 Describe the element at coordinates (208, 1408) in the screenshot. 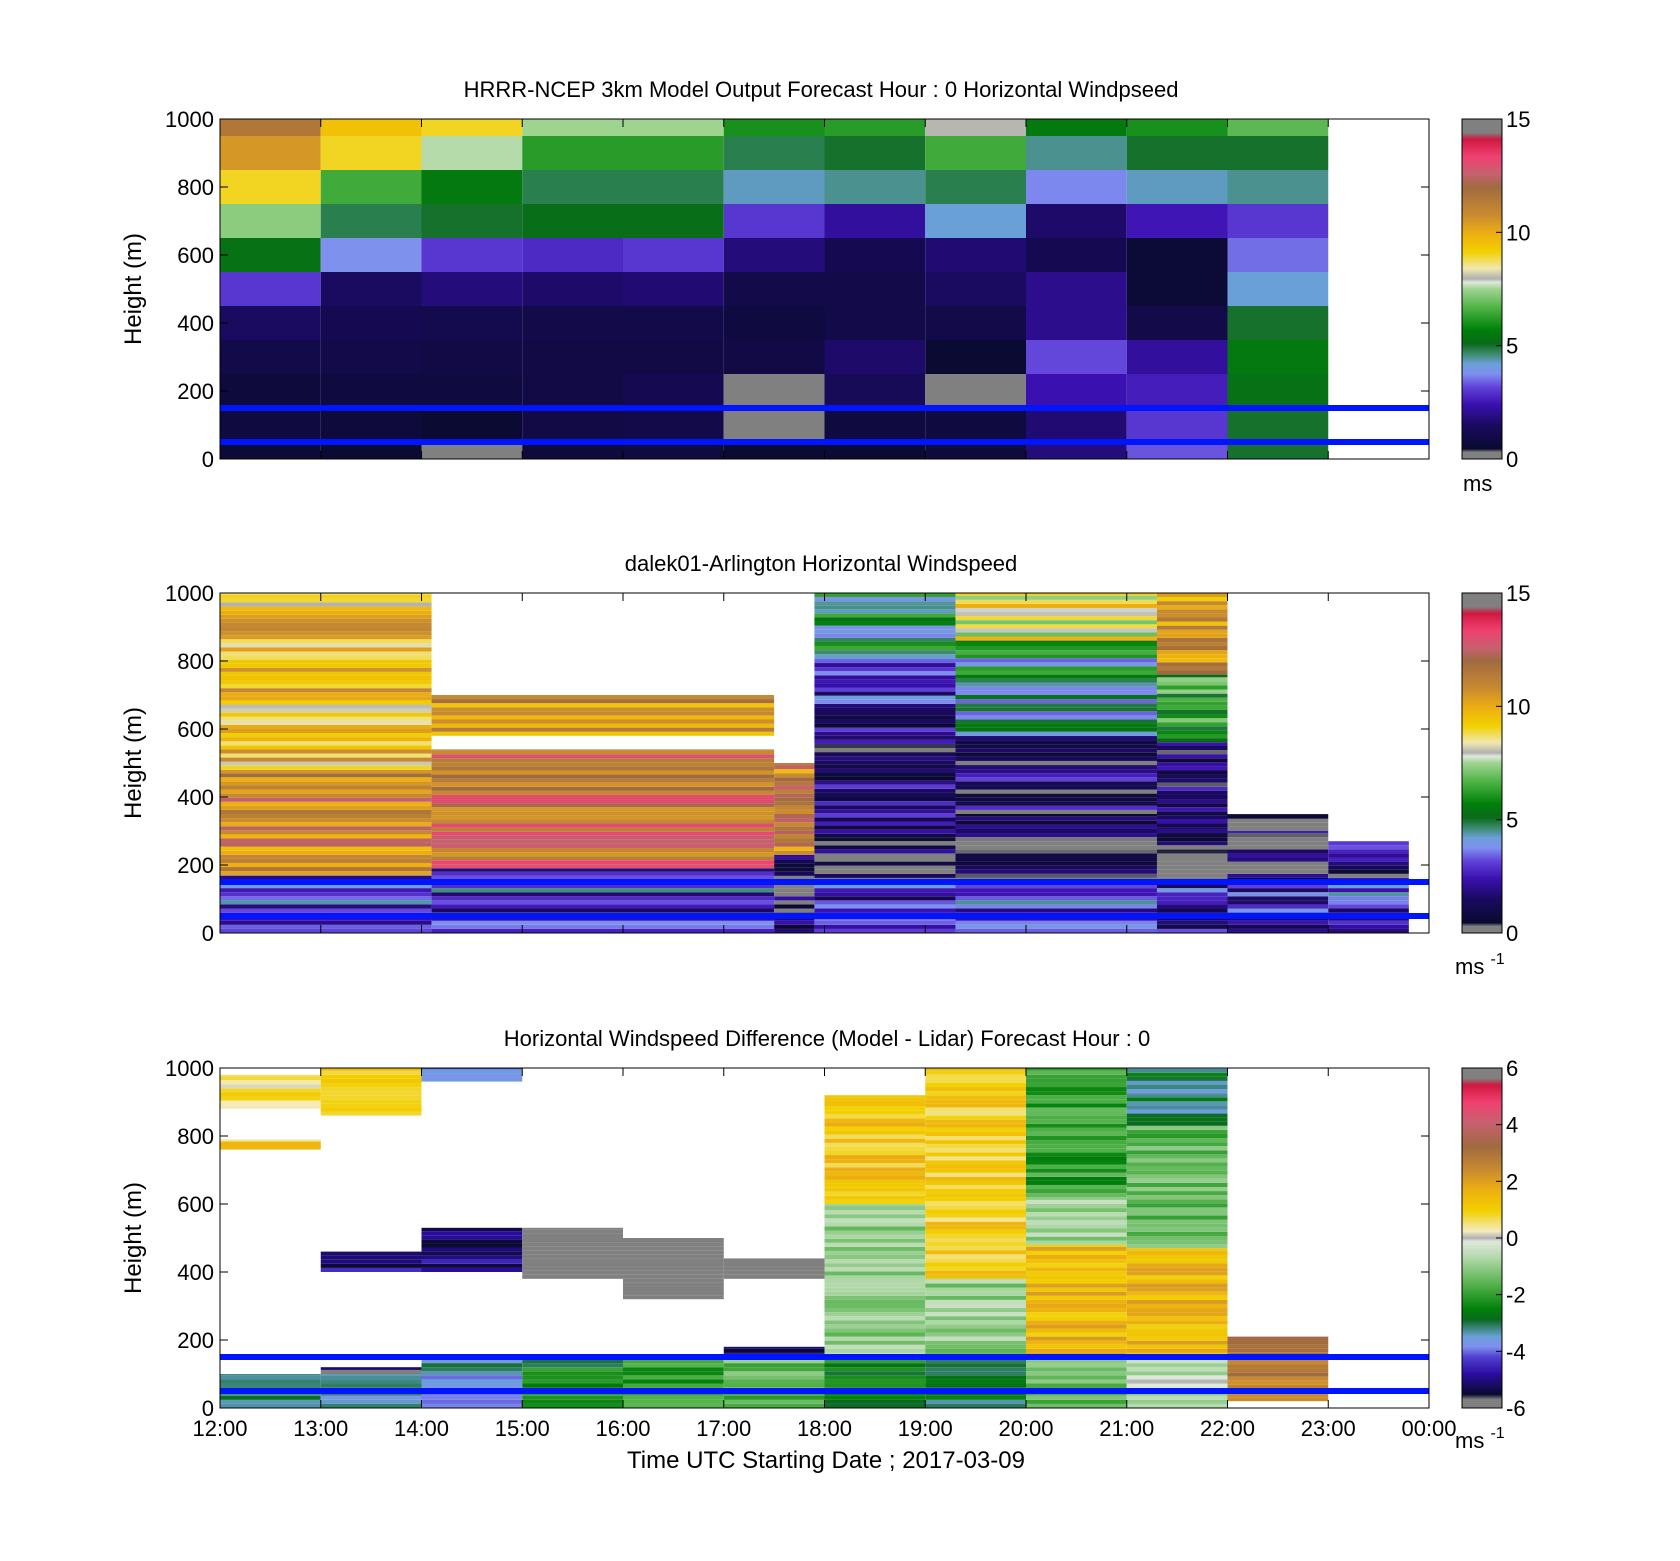

I see `y-tick-label: 0` at that location.